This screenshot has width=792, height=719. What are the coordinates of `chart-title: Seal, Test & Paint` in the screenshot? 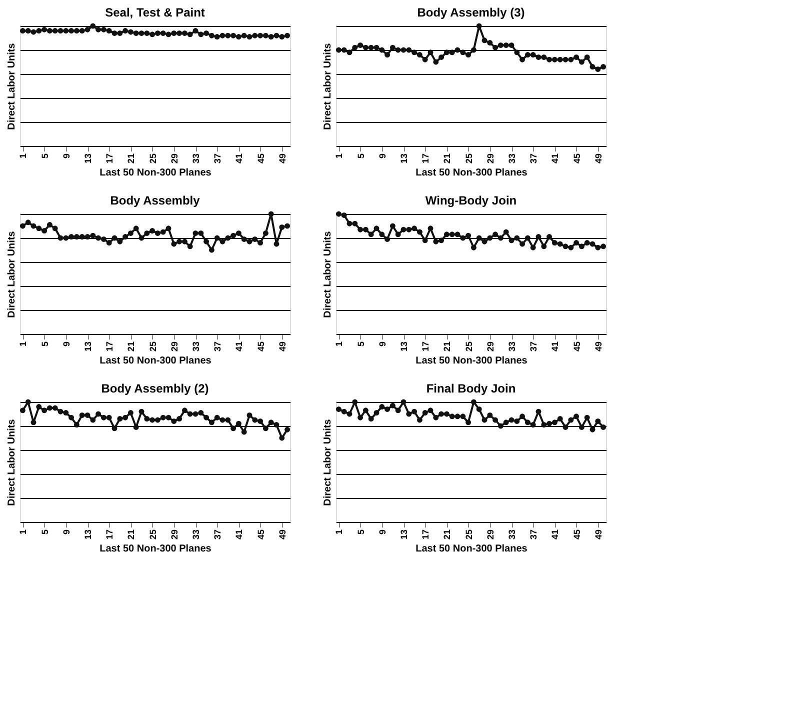 It's located at (155, 12).